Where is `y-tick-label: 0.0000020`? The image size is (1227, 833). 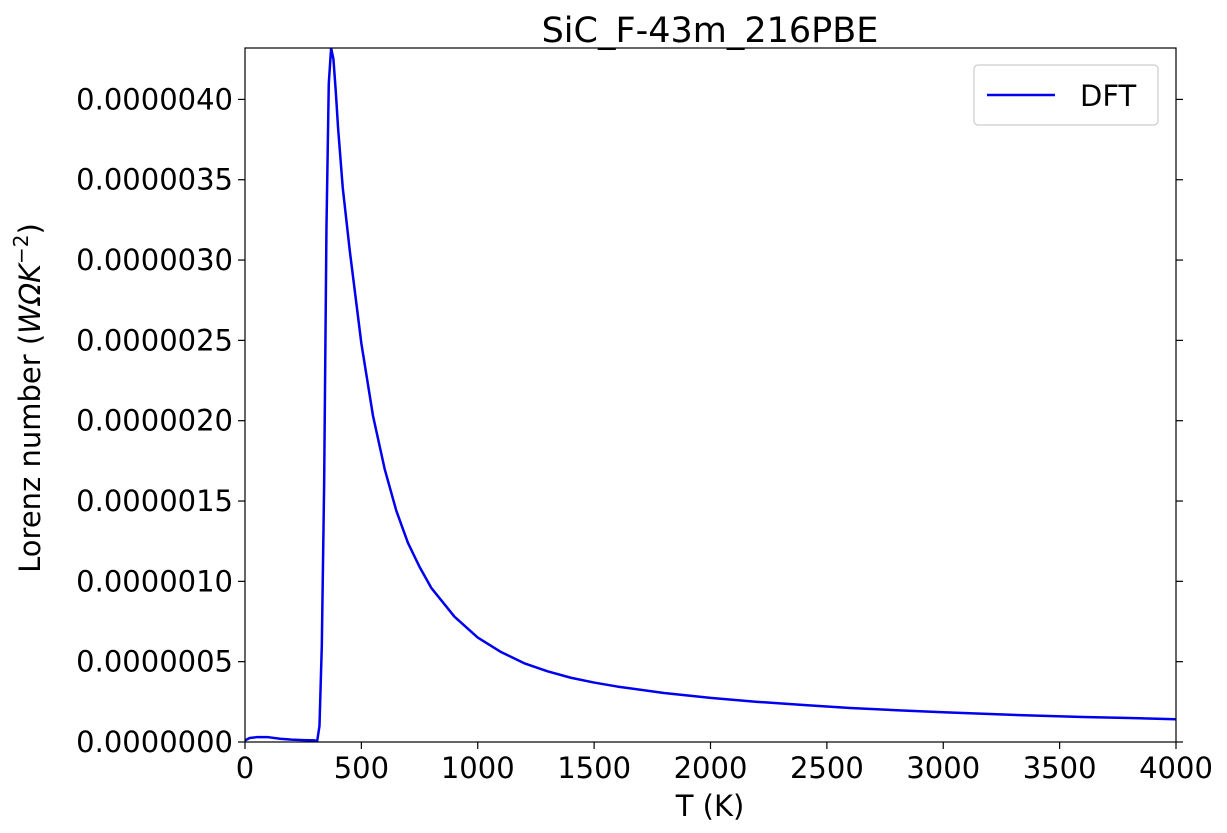
y-tick-label: 0.0000020 is located at coordinates (154, 421).